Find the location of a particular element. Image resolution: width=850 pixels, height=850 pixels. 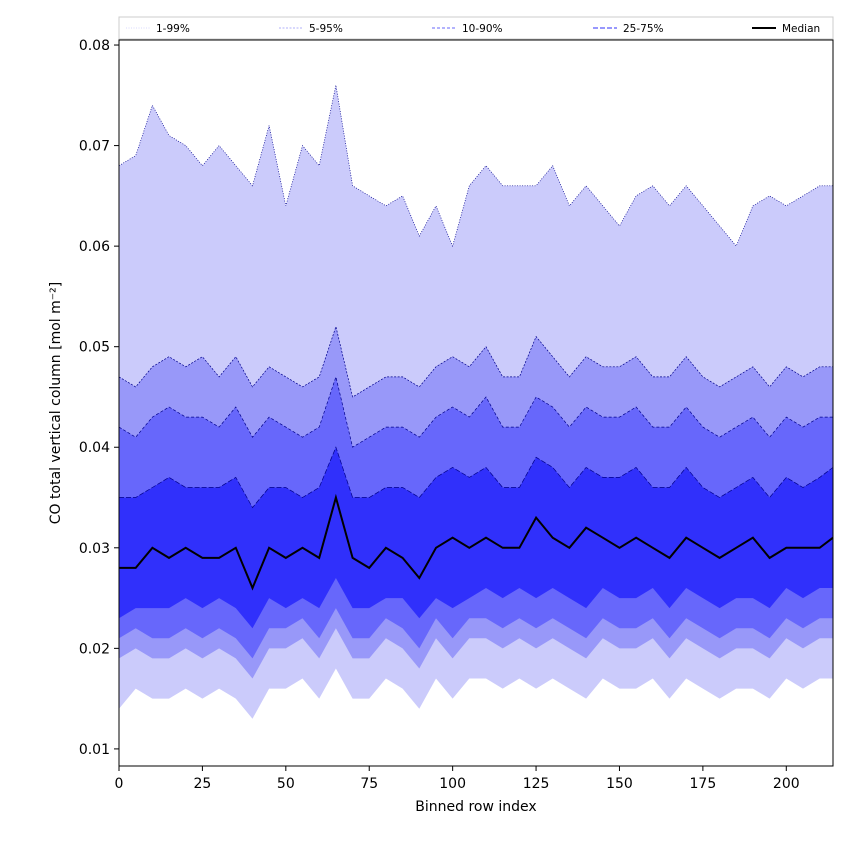

x-tick-label: 125 is located at coordinates (536, 784).